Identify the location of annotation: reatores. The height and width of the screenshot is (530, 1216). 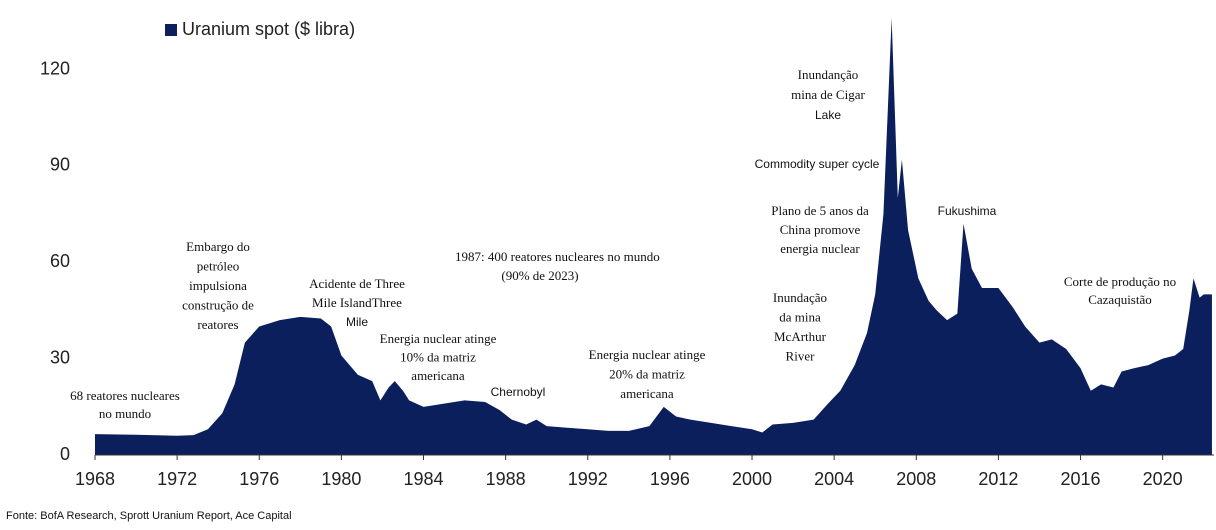
(217, 324).